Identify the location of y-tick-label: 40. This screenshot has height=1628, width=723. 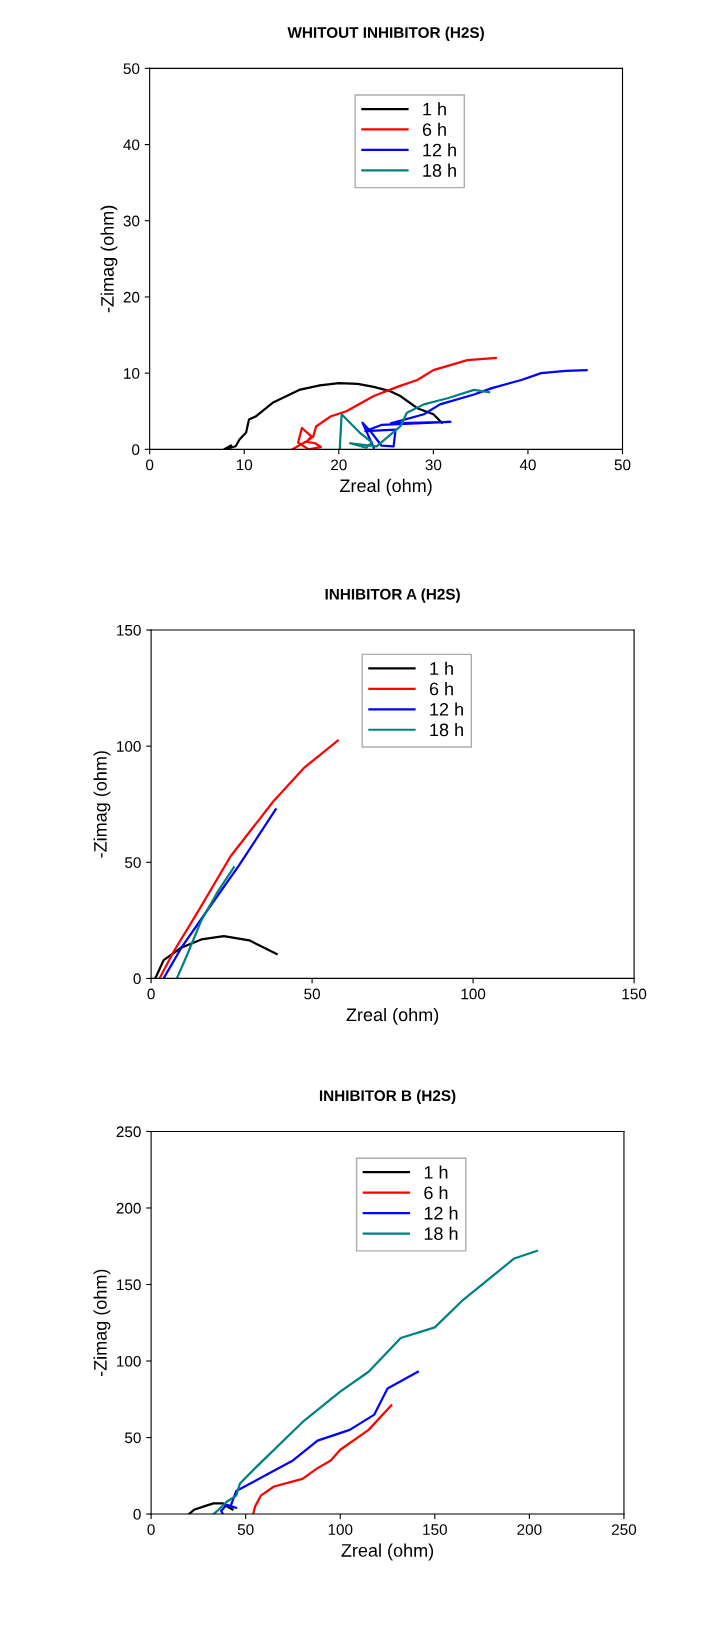
(131, 145).